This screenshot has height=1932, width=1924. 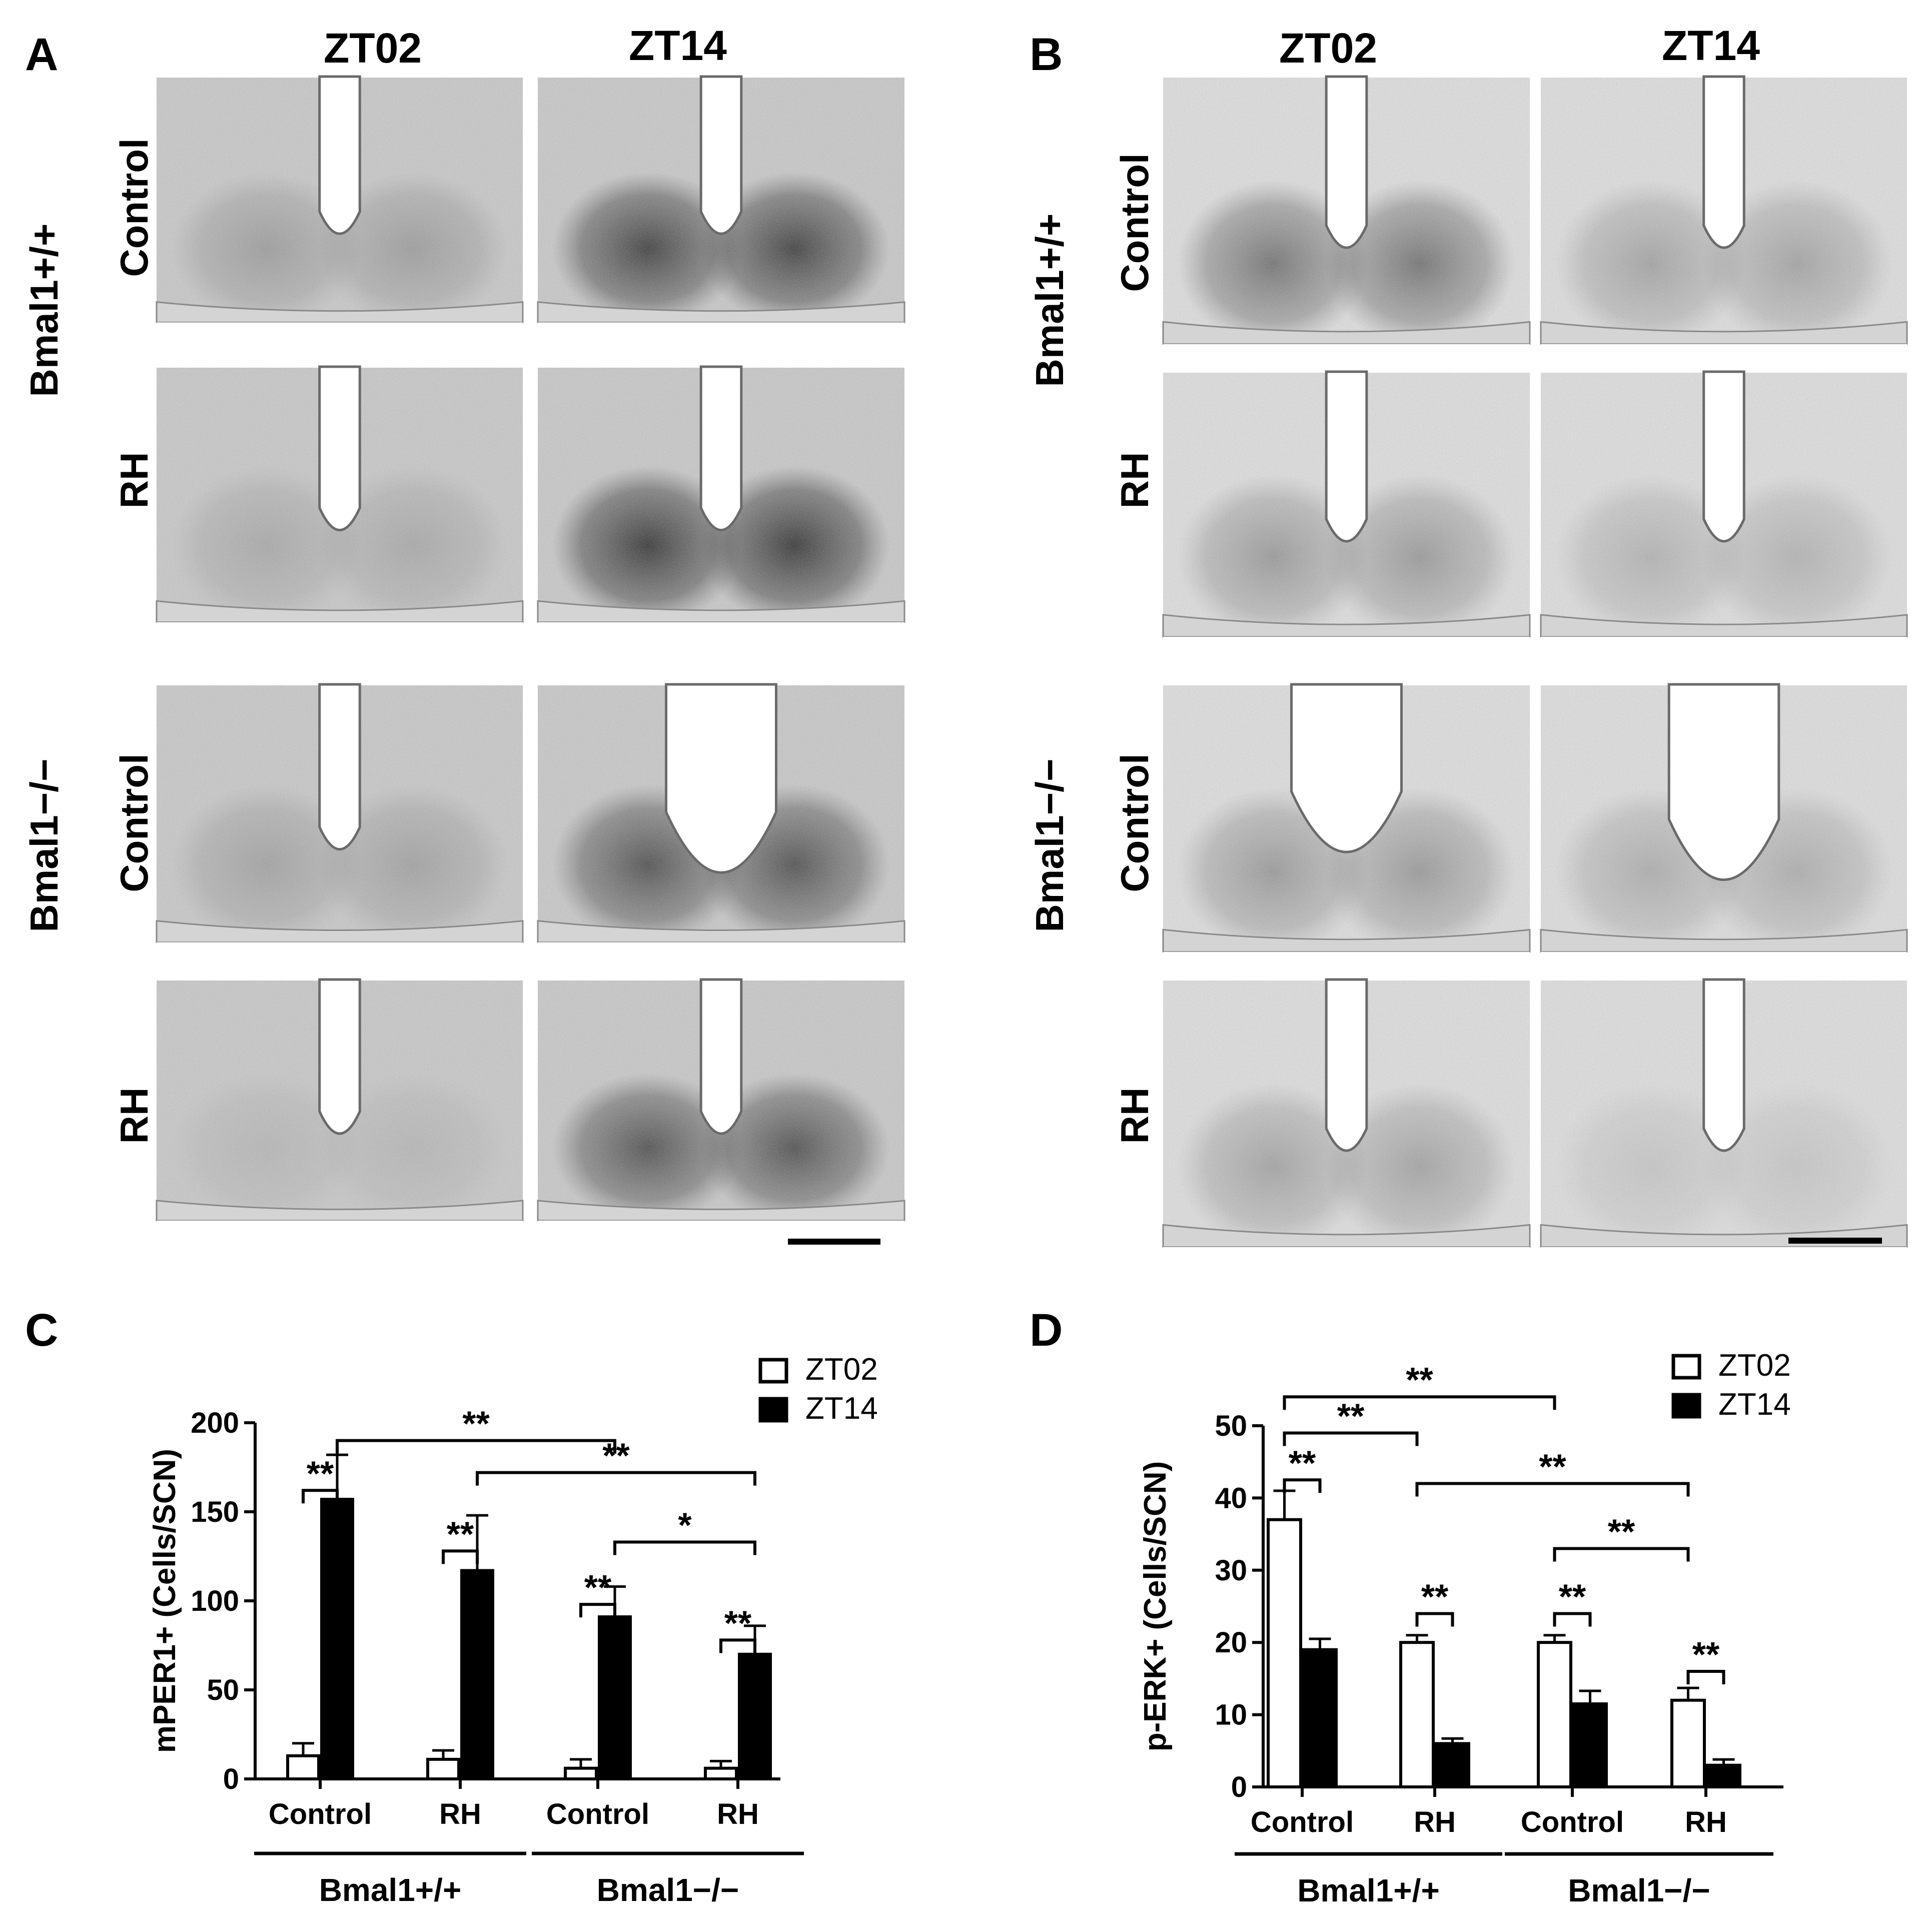 I want to click on panel-b-row-label-1: Control, so click(x=1135, y=222).